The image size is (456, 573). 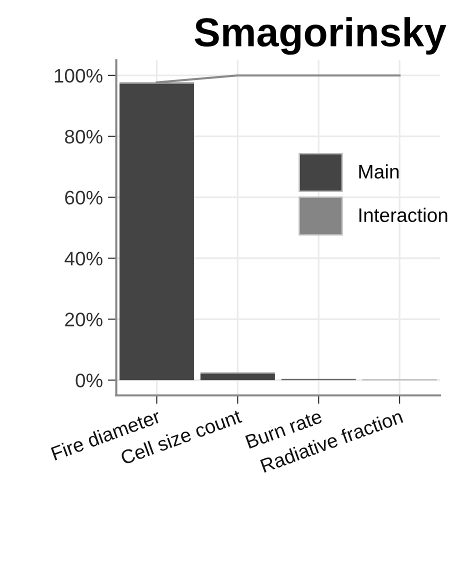 I want to click on y-tick-label: 100%, so click(x=78, y=75).